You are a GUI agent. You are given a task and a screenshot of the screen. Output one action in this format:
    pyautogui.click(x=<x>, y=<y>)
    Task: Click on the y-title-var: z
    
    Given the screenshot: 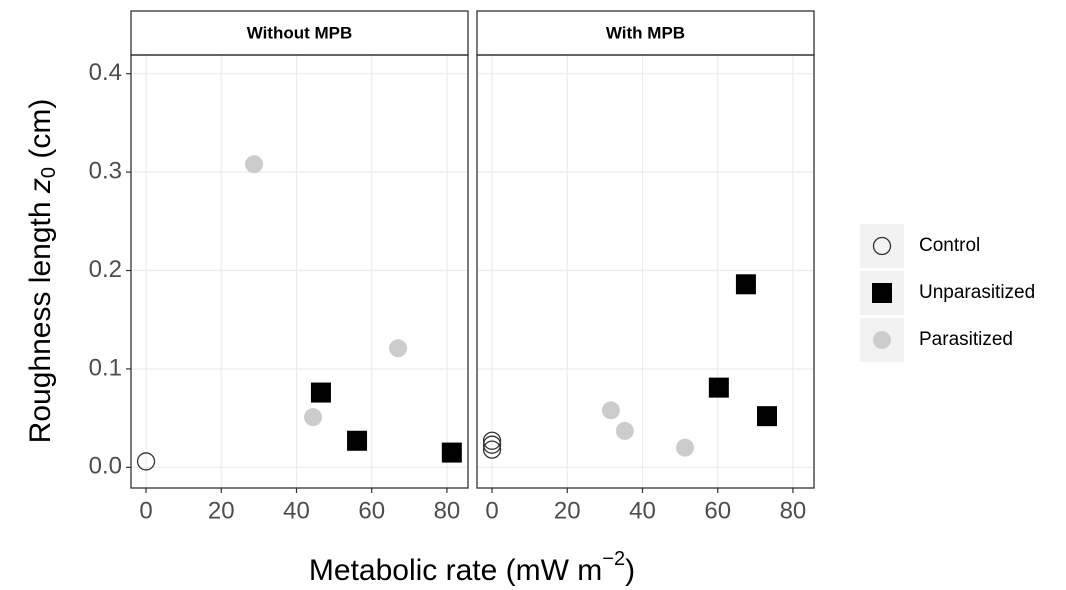 What is the action you would take?
    pyautogui.click(x=40, y=186)
    